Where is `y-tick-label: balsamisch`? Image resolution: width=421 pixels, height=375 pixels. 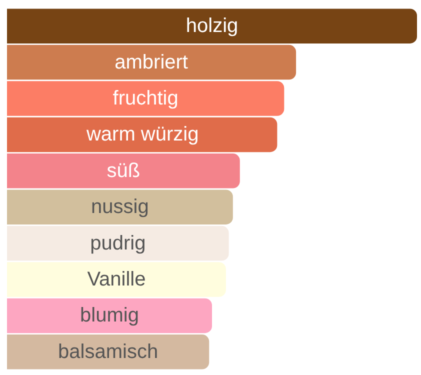
y-tick-label: balsamisch is located at coordinates (108, 351).